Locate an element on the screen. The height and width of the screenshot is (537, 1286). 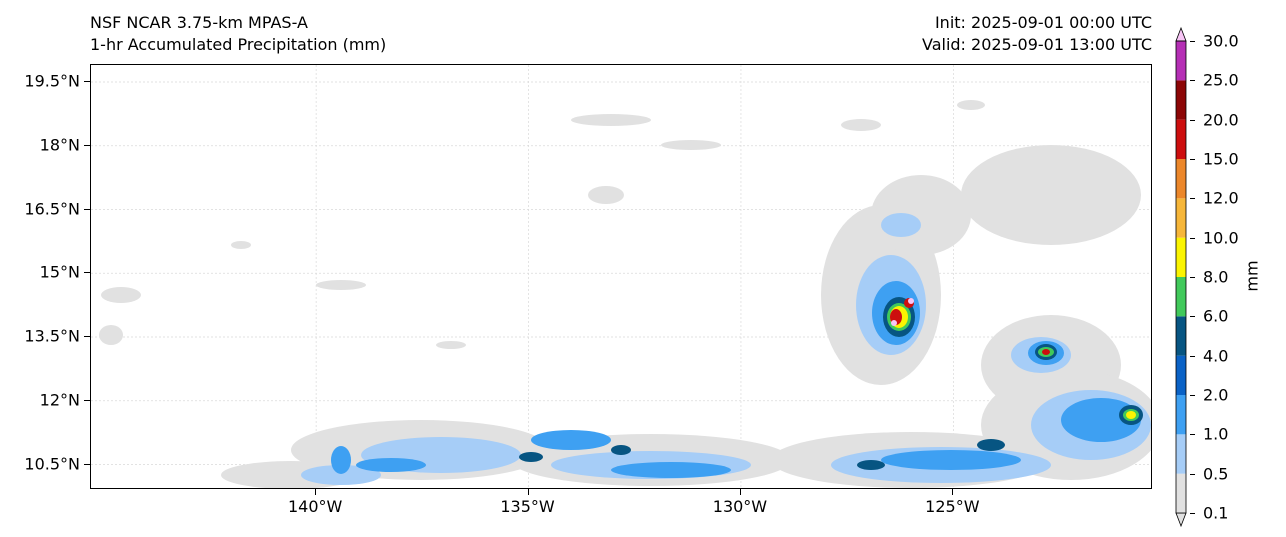
colorbar-outline is located at coordinates (1181, 277).